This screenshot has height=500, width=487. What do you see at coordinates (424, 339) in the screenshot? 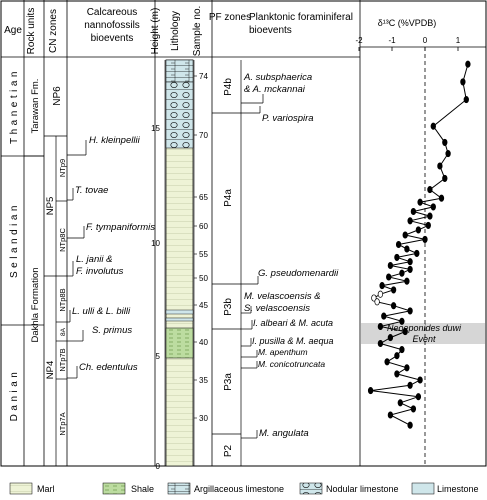
I see `duwi-event-label-2: Event` at bounding box center [424, 339].